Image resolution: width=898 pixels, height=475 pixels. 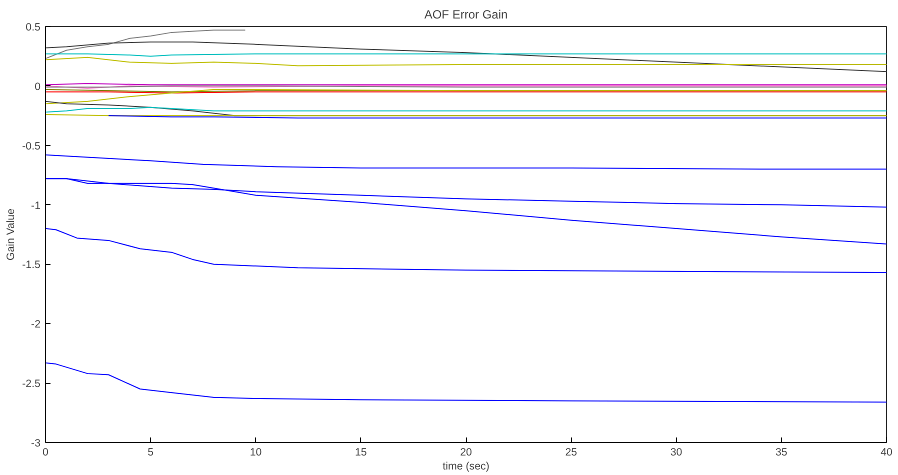 I want to click on x-tick-label: 20, so click(x=466, y=452).